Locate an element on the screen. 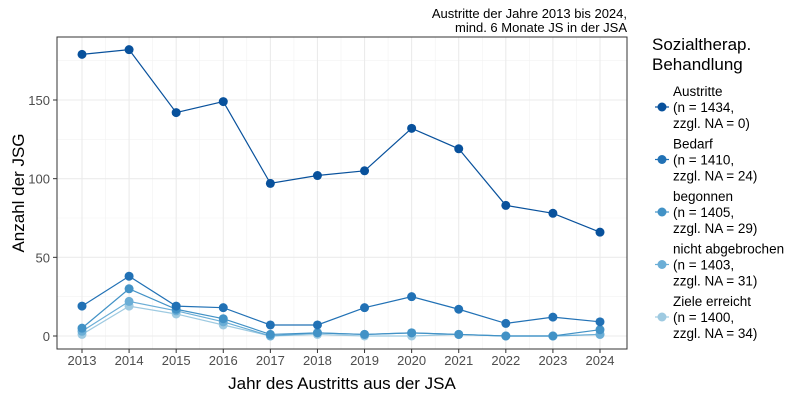 The width and height of the screenshot is (800, 405). chart-title: Austritte der Jahre 2013 bis 2024, is located at coordinates (529, 13).